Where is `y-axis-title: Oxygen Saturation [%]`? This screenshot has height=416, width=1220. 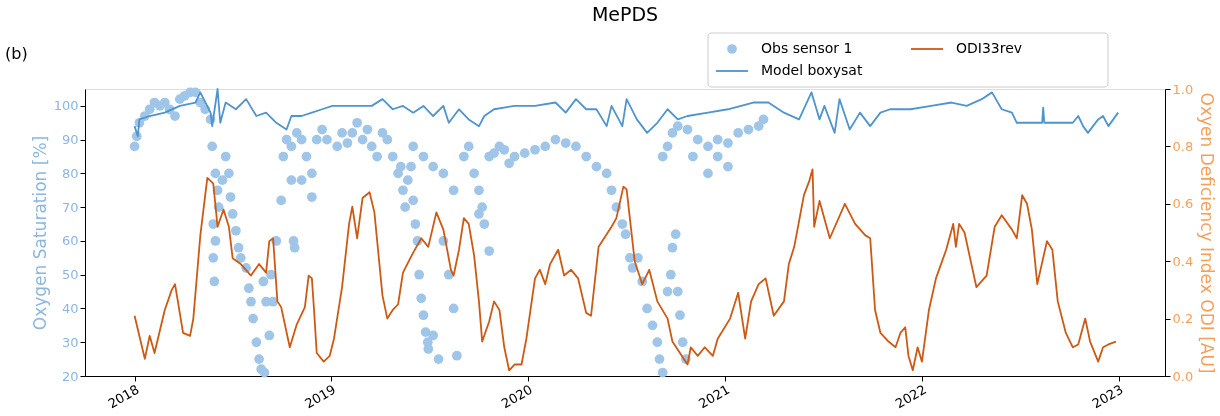
y-axis-title: Oxygen Saturation [%] is located at coordinates (39, 233).